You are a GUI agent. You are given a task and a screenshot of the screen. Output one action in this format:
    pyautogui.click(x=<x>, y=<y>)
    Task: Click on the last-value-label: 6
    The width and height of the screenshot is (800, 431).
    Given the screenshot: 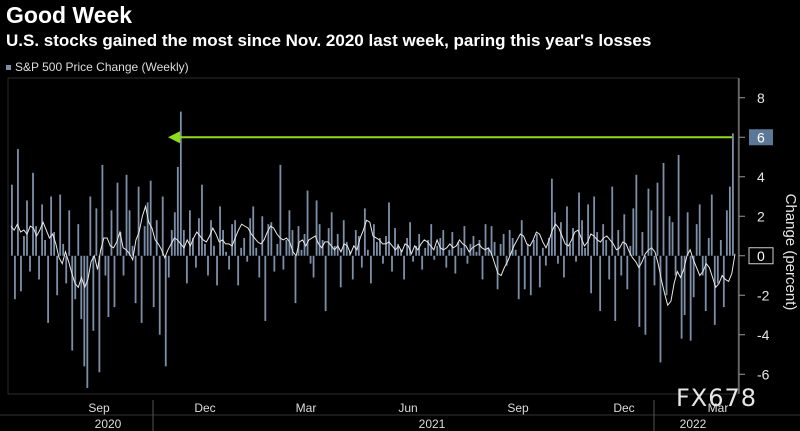 What is the action you would take?
    pyautogui.click(x=761, y=137)
    